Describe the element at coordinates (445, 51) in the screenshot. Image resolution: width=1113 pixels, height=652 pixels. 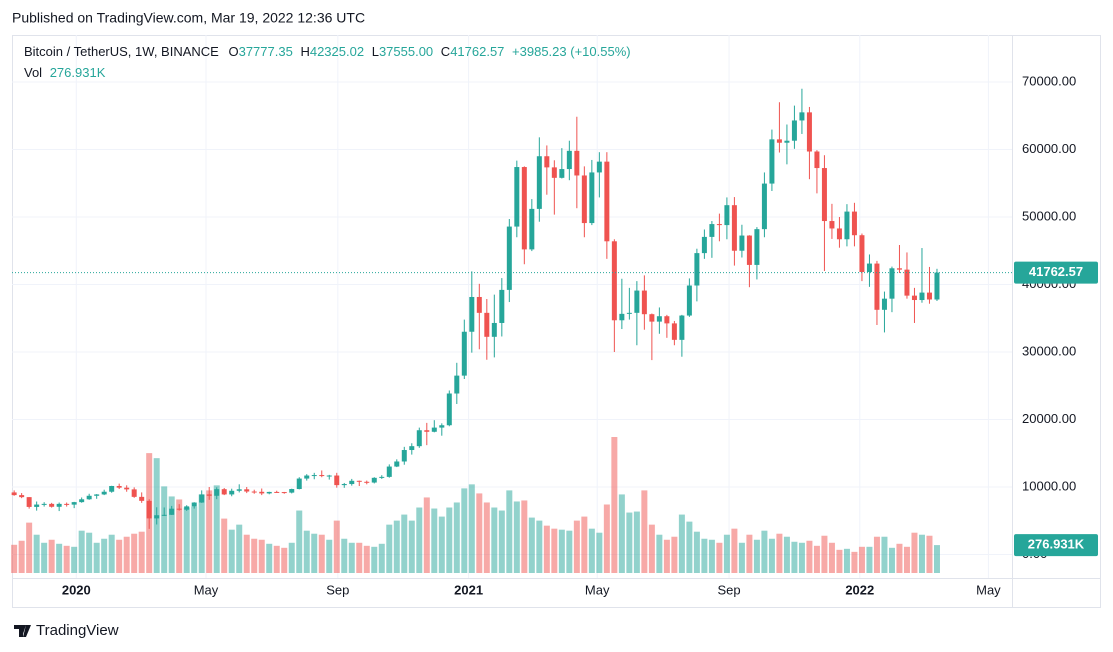
I see `legend-key: C` at that location.